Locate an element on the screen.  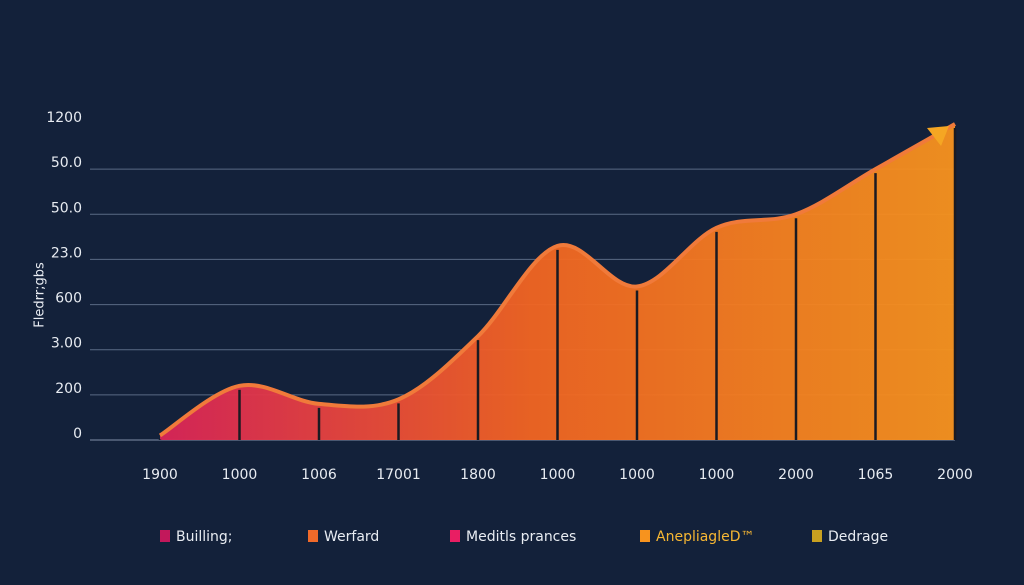
legend-label: AnepliagleD™ is located at coordinates (705, 537).